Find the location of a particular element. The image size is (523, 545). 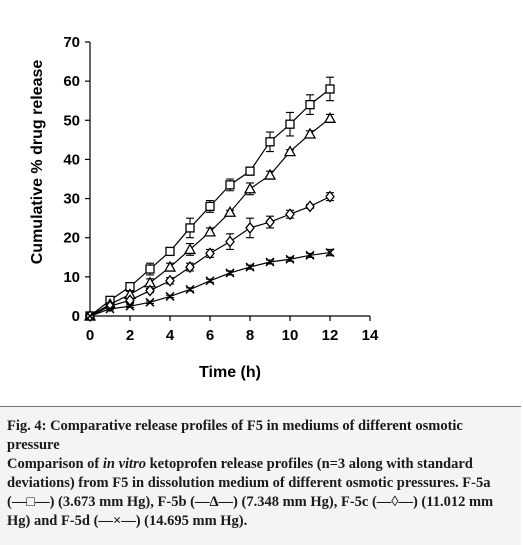

y-tick-label: 30 is located at coordinates (71, 199).